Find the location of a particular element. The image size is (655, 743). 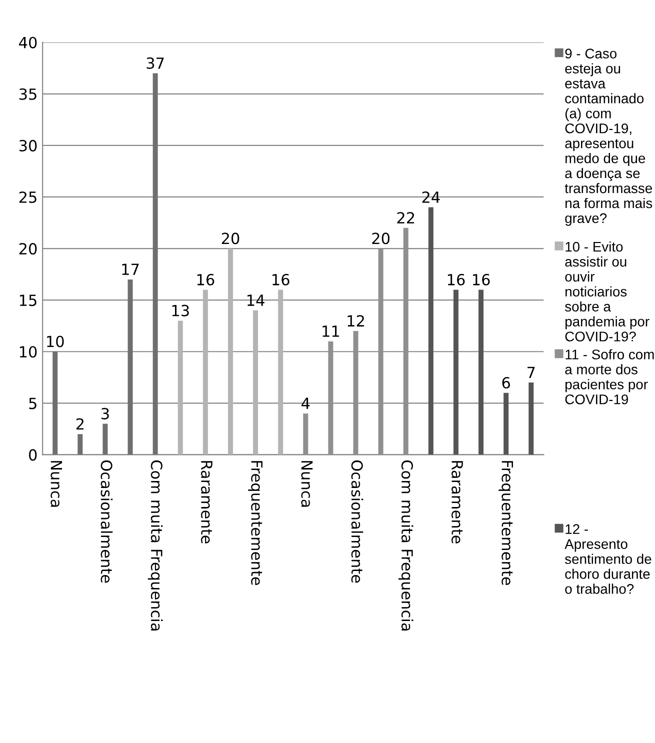

data-label: 6 is located at coordinates (506, 382).